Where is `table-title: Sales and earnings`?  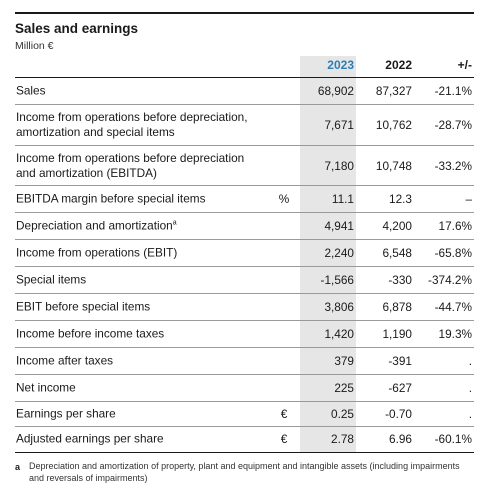
table-title: Sales and earnings is located at coordinates (77, 28).